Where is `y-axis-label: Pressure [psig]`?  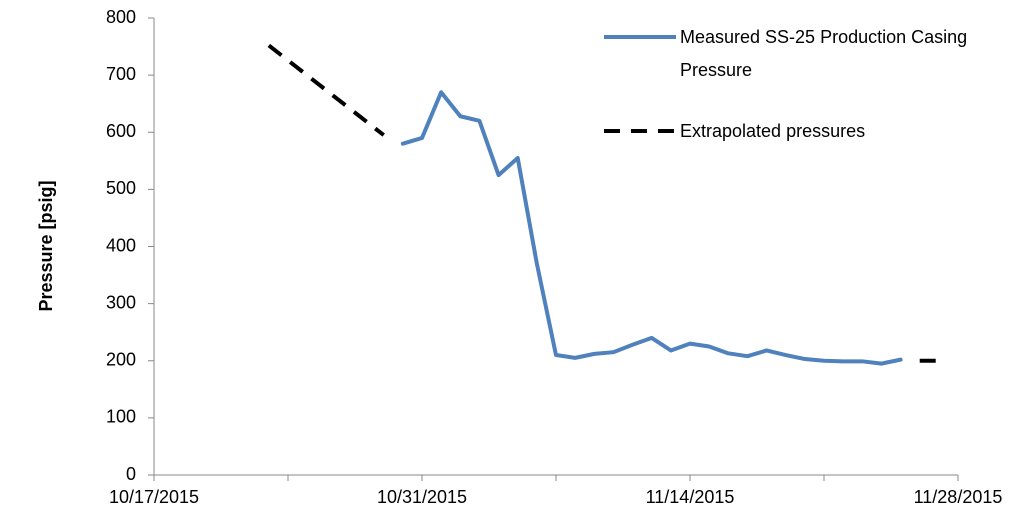 y-axis-label: Pressure [psig] is located at coordinates (46, 245).